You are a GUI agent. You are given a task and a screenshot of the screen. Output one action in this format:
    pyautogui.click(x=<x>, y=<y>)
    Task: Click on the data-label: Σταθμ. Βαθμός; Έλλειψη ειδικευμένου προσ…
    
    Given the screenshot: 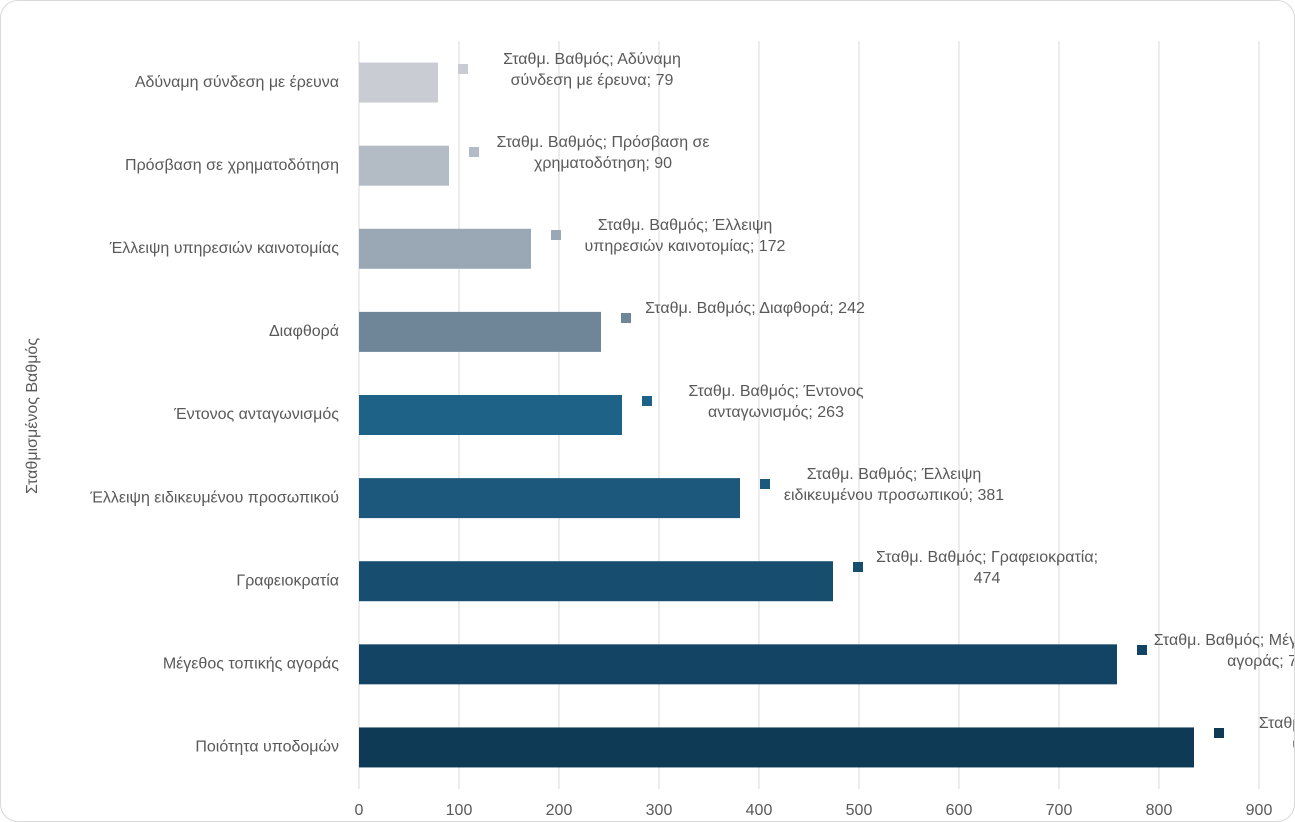 What is the action you would take?
    pyautogui.click(x=894, y=485)
    